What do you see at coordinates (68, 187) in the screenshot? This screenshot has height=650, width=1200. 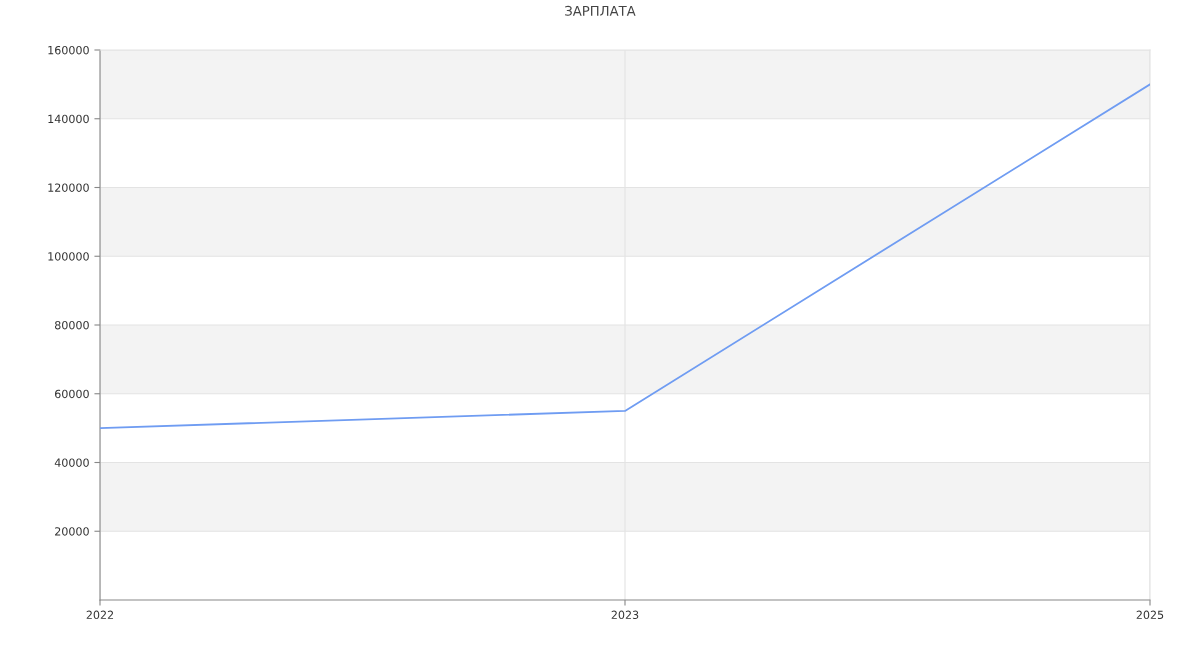 I see `y-tick-label: 120000` at bounding box center [68, 187].